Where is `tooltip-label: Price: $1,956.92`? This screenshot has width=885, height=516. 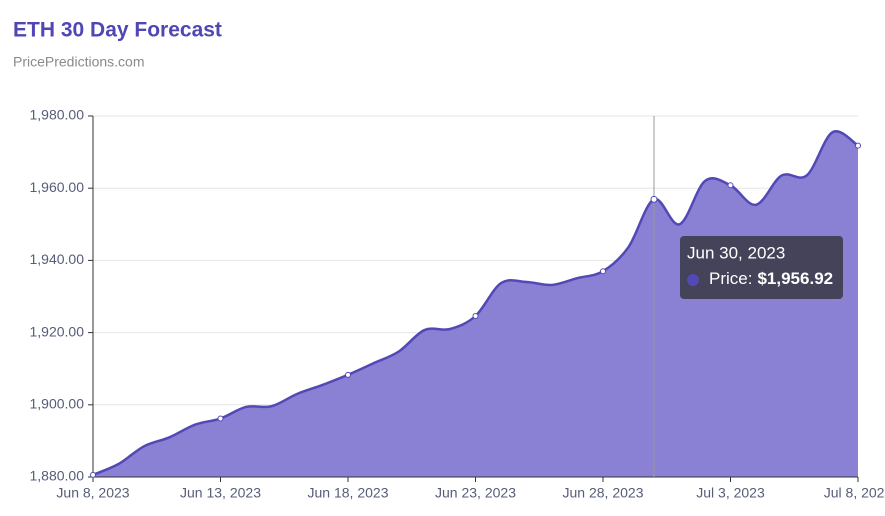
tooltip-label: Price: $1,956.92 is located at coordinates (771, 278).